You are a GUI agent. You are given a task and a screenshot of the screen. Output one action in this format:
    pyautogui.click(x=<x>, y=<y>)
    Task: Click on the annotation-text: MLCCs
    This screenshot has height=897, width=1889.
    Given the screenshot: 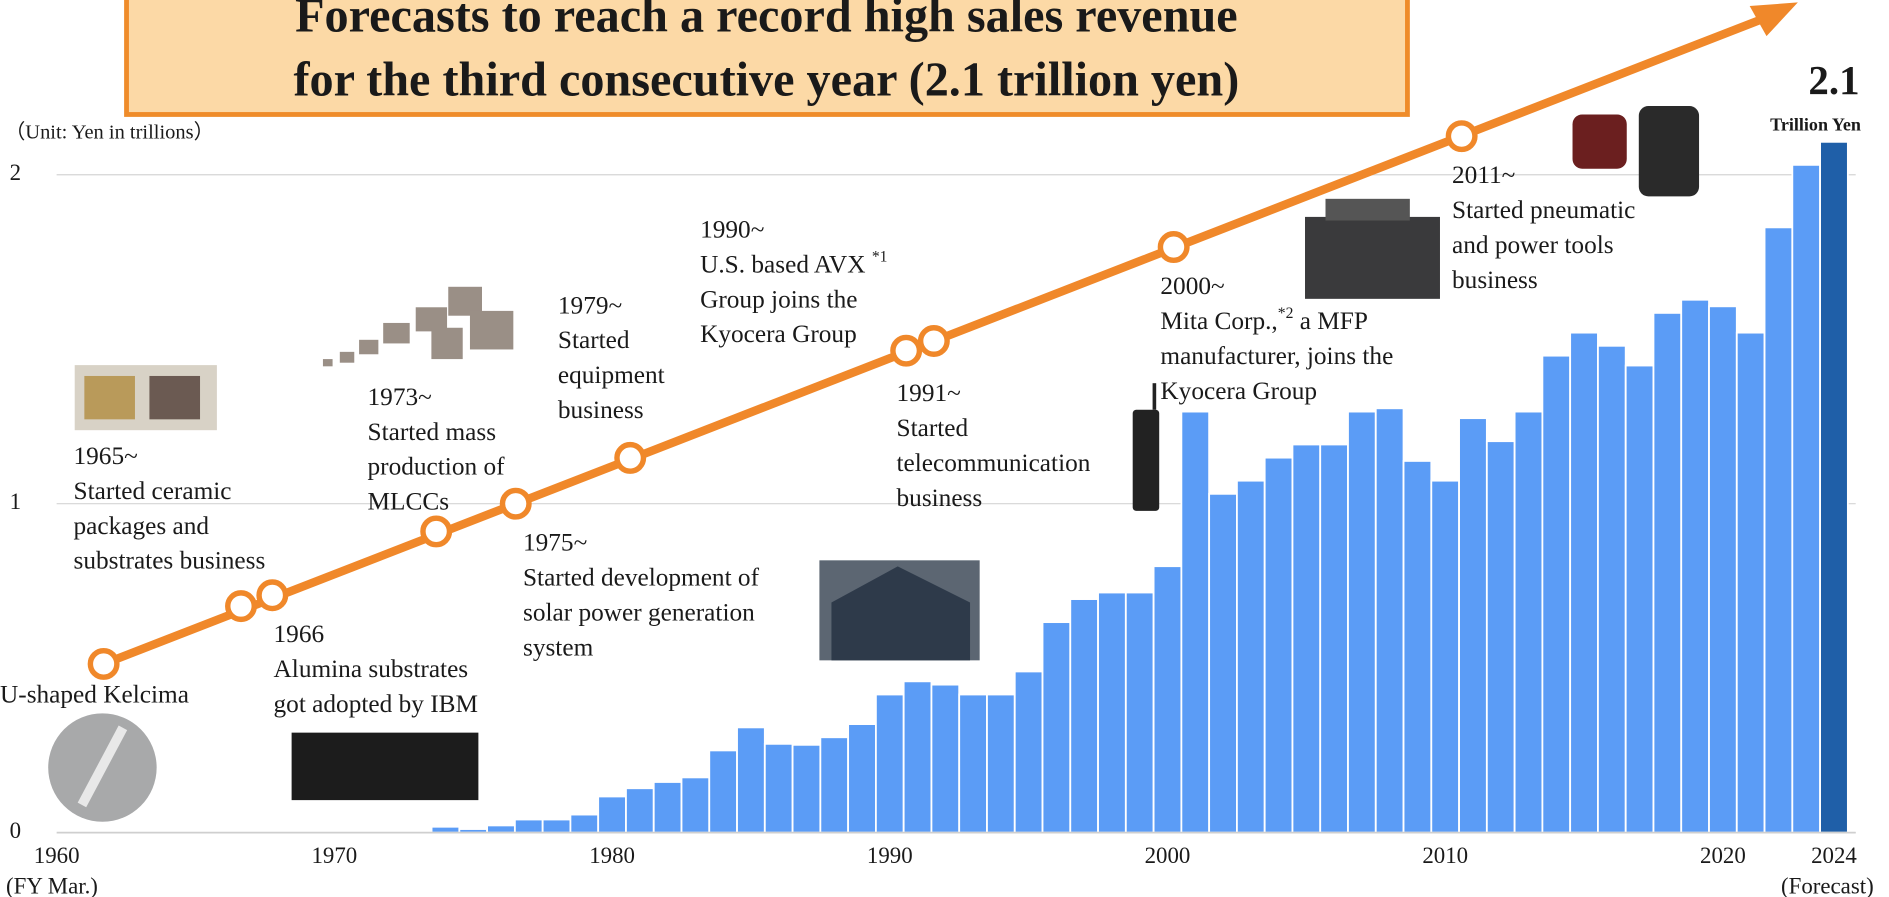 What is the action you would take?
    pyautogui.click(x=409, y=502)
    